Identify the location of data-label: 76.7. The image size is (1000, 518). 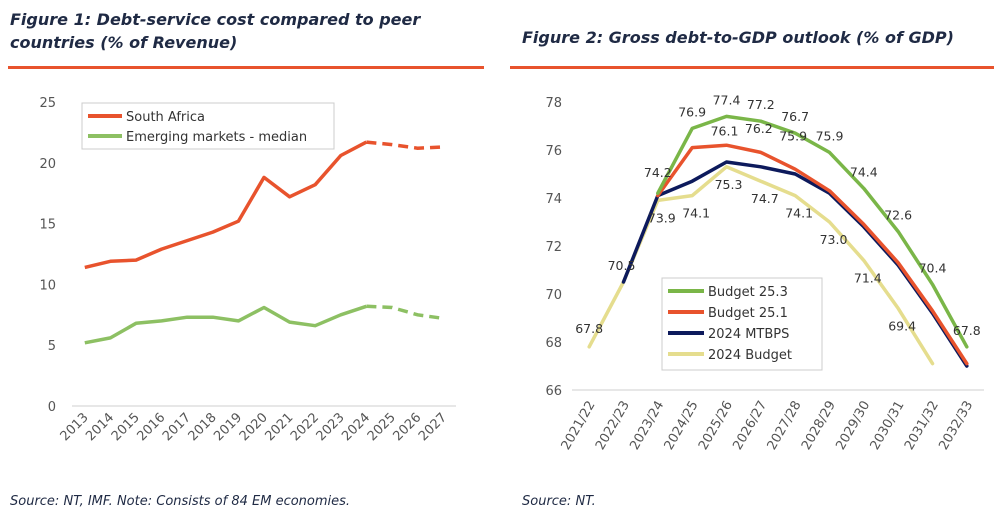
(795, 116).